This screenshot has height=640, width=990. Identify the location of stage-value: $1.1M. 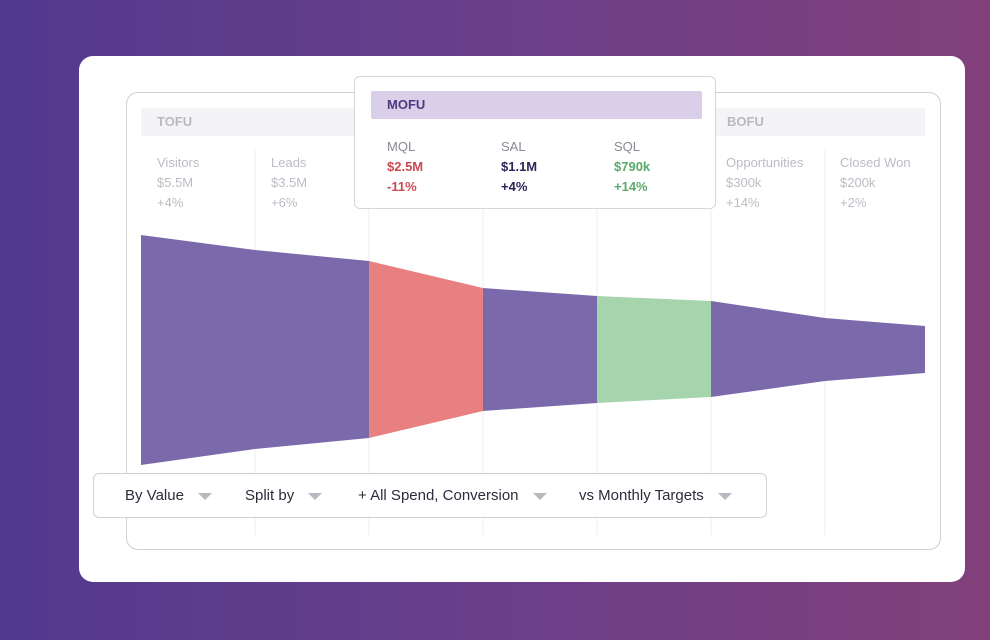
(519, 166).